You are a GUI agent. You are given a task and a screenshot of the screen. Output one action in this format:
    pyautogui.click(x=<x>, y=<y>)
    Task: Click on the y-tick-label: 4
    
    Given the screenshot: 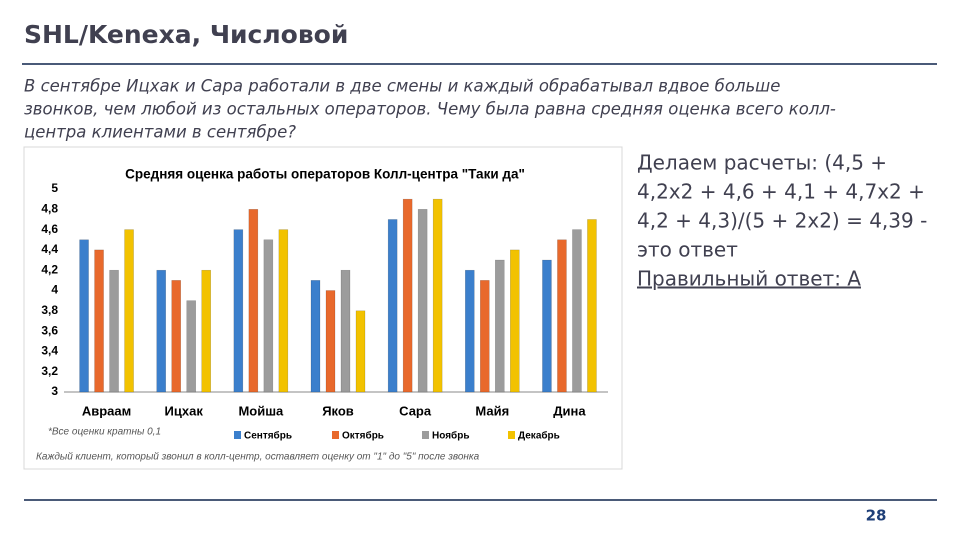 What is the action you would take?
    pyautogui.click(x=54, y=290)
    